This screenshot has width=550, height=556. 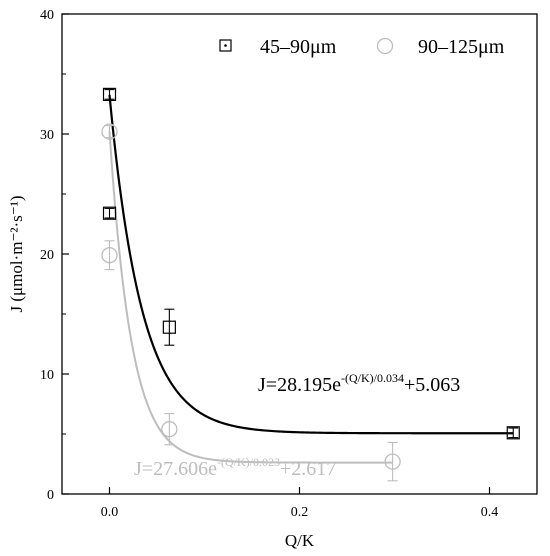 I want to click on eq1-exponent: -(Q/K)/0.023, so click(x=248, y=462).